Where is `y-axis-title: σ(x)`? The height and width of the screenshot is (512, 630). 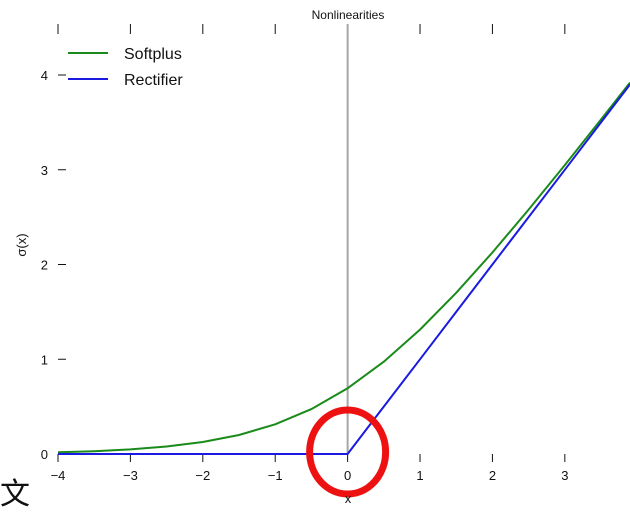
y-axis-title: σ(x) is located at coordinates (21, 244).